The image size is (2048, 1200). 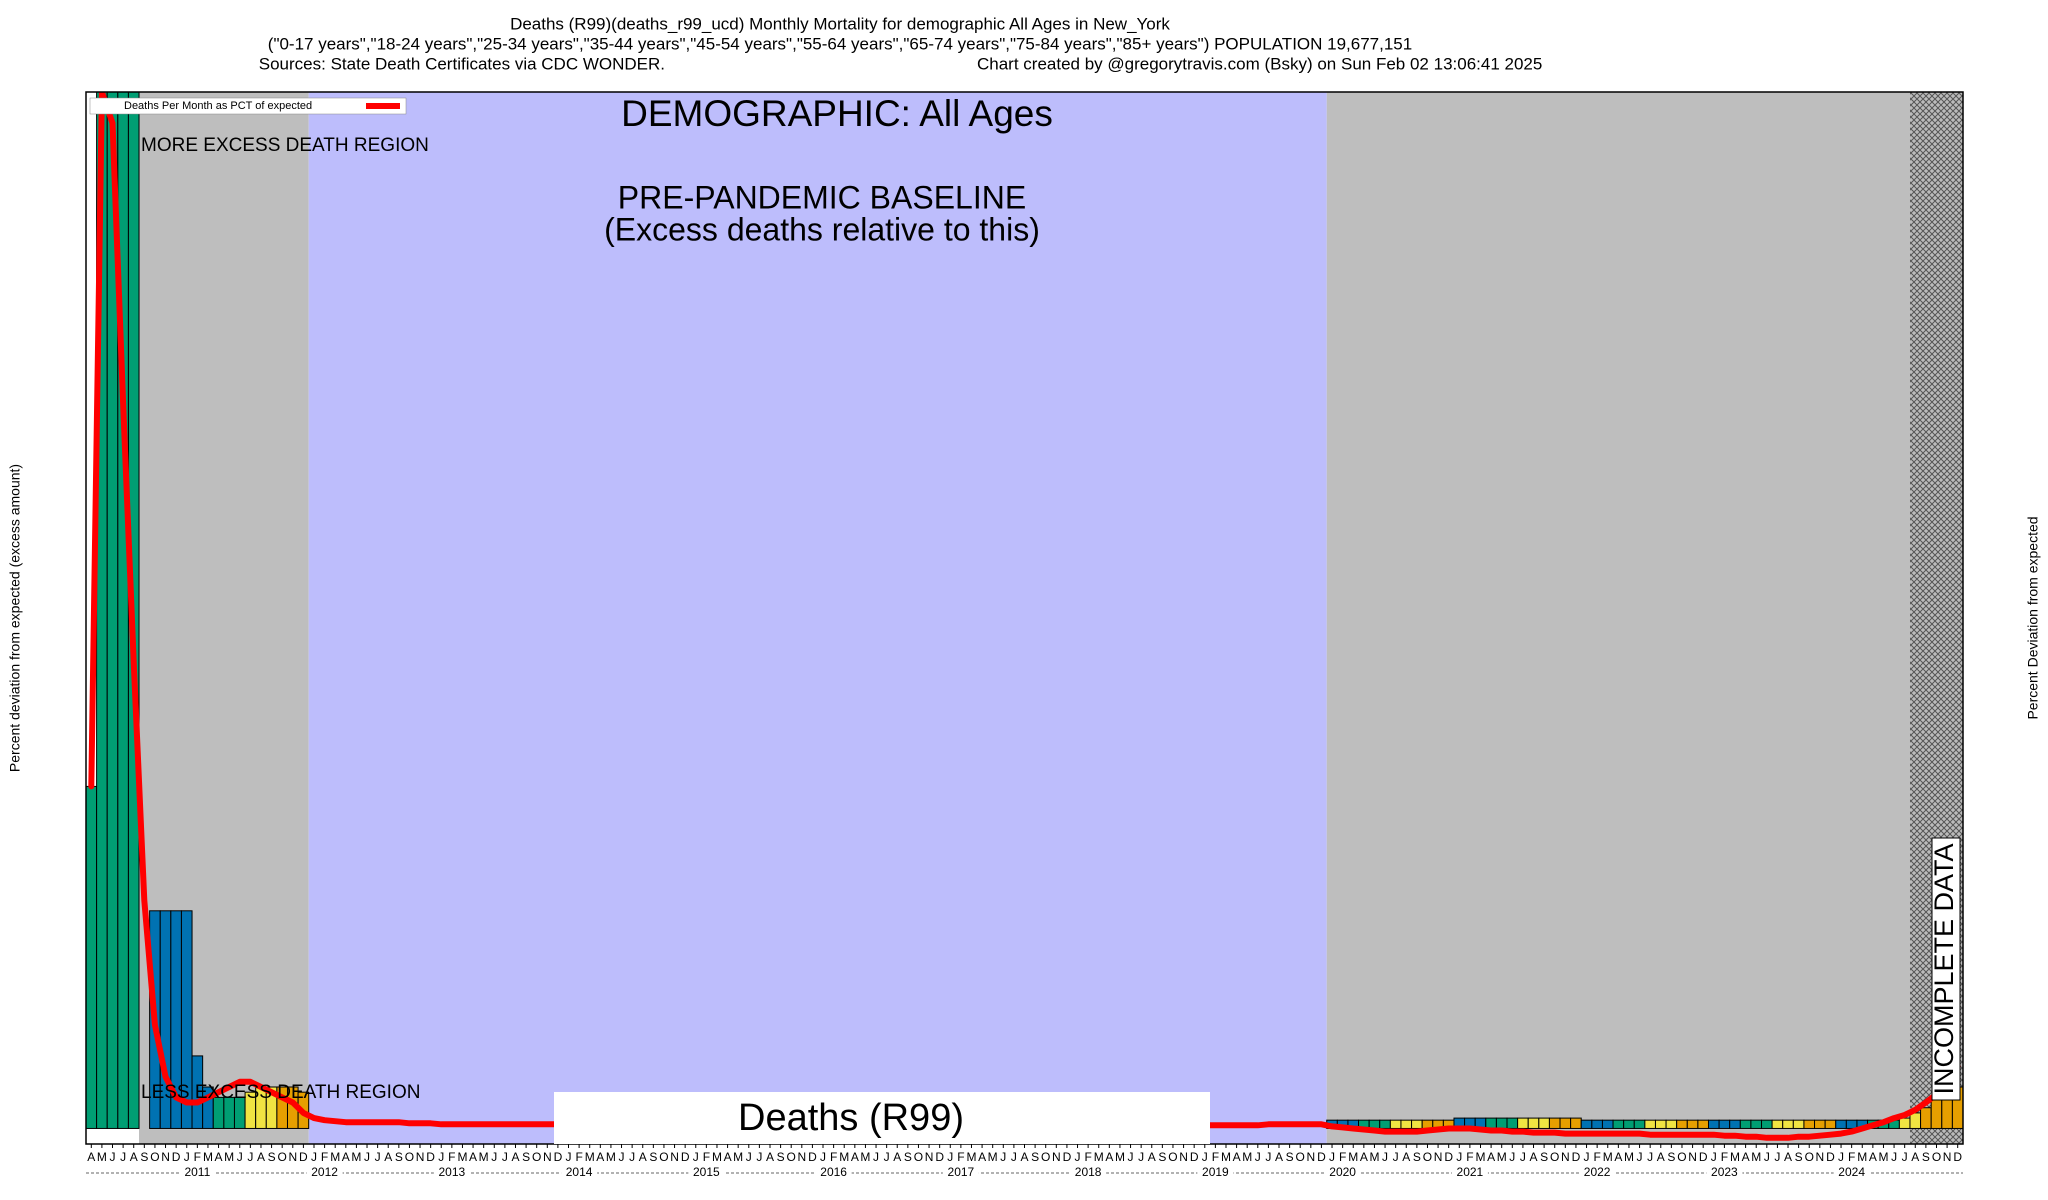 What do you see at coordinates (218, 106) in the screenshot?
I see `legend-label: Deaths Per Month as PCT of expected` at bounding box center [218, 106].